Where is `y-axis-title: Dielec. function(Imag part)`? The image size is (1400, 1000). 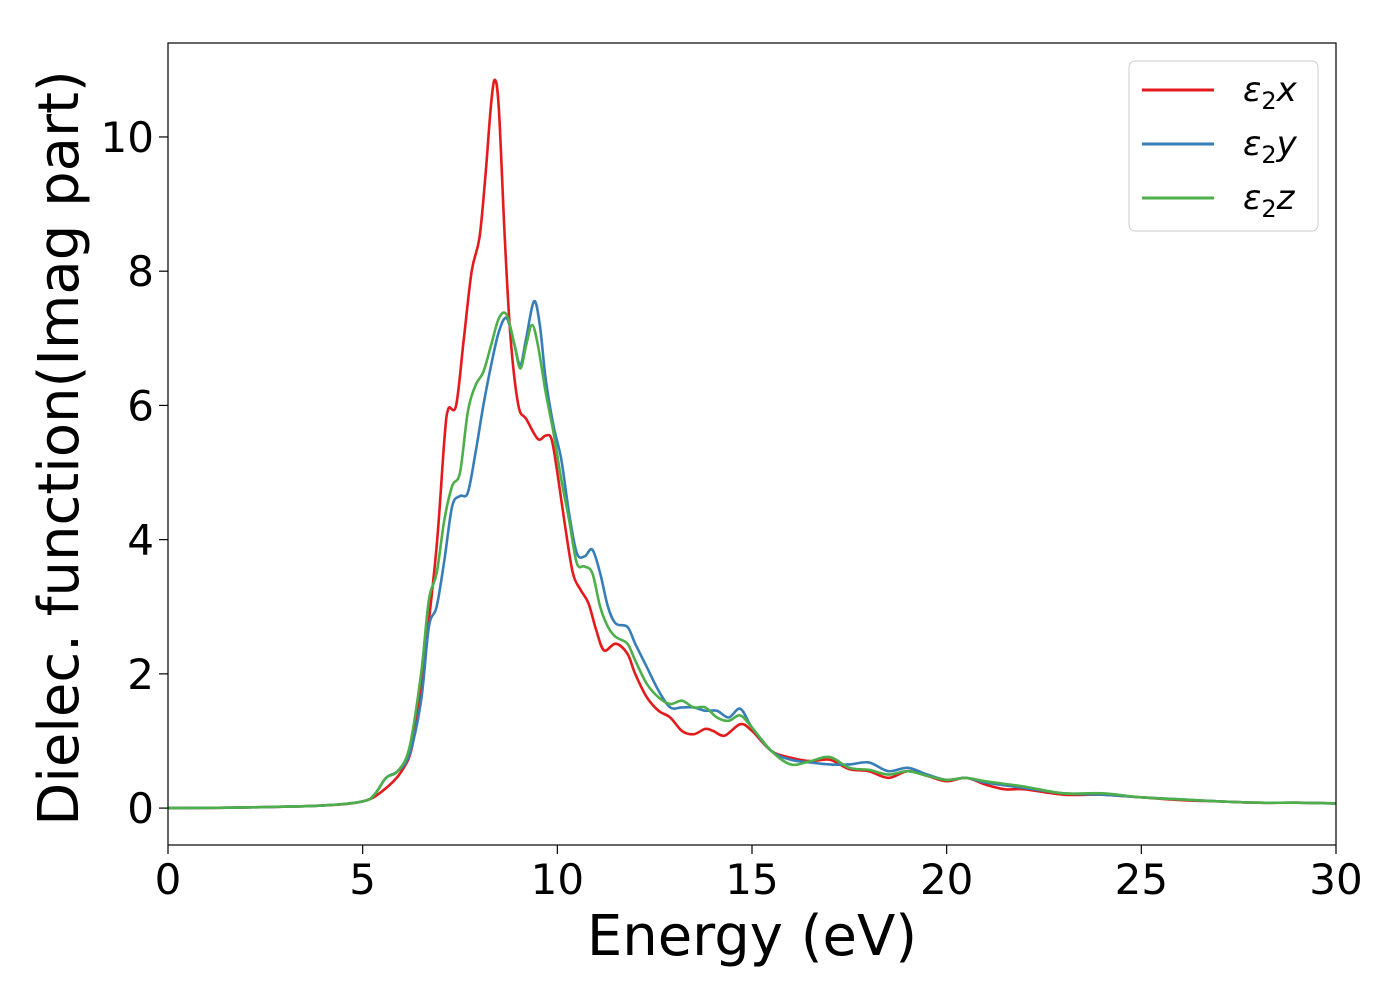 y-axis-title: Dielec. function(Imag part) is located at coordinates (59, 448).